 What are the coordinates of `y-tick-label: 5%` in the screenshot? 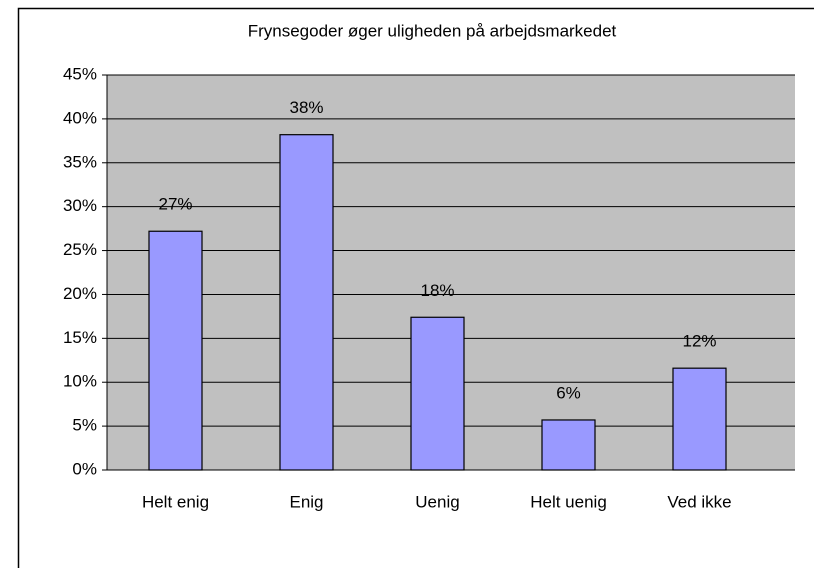 It's located at (84, 425).